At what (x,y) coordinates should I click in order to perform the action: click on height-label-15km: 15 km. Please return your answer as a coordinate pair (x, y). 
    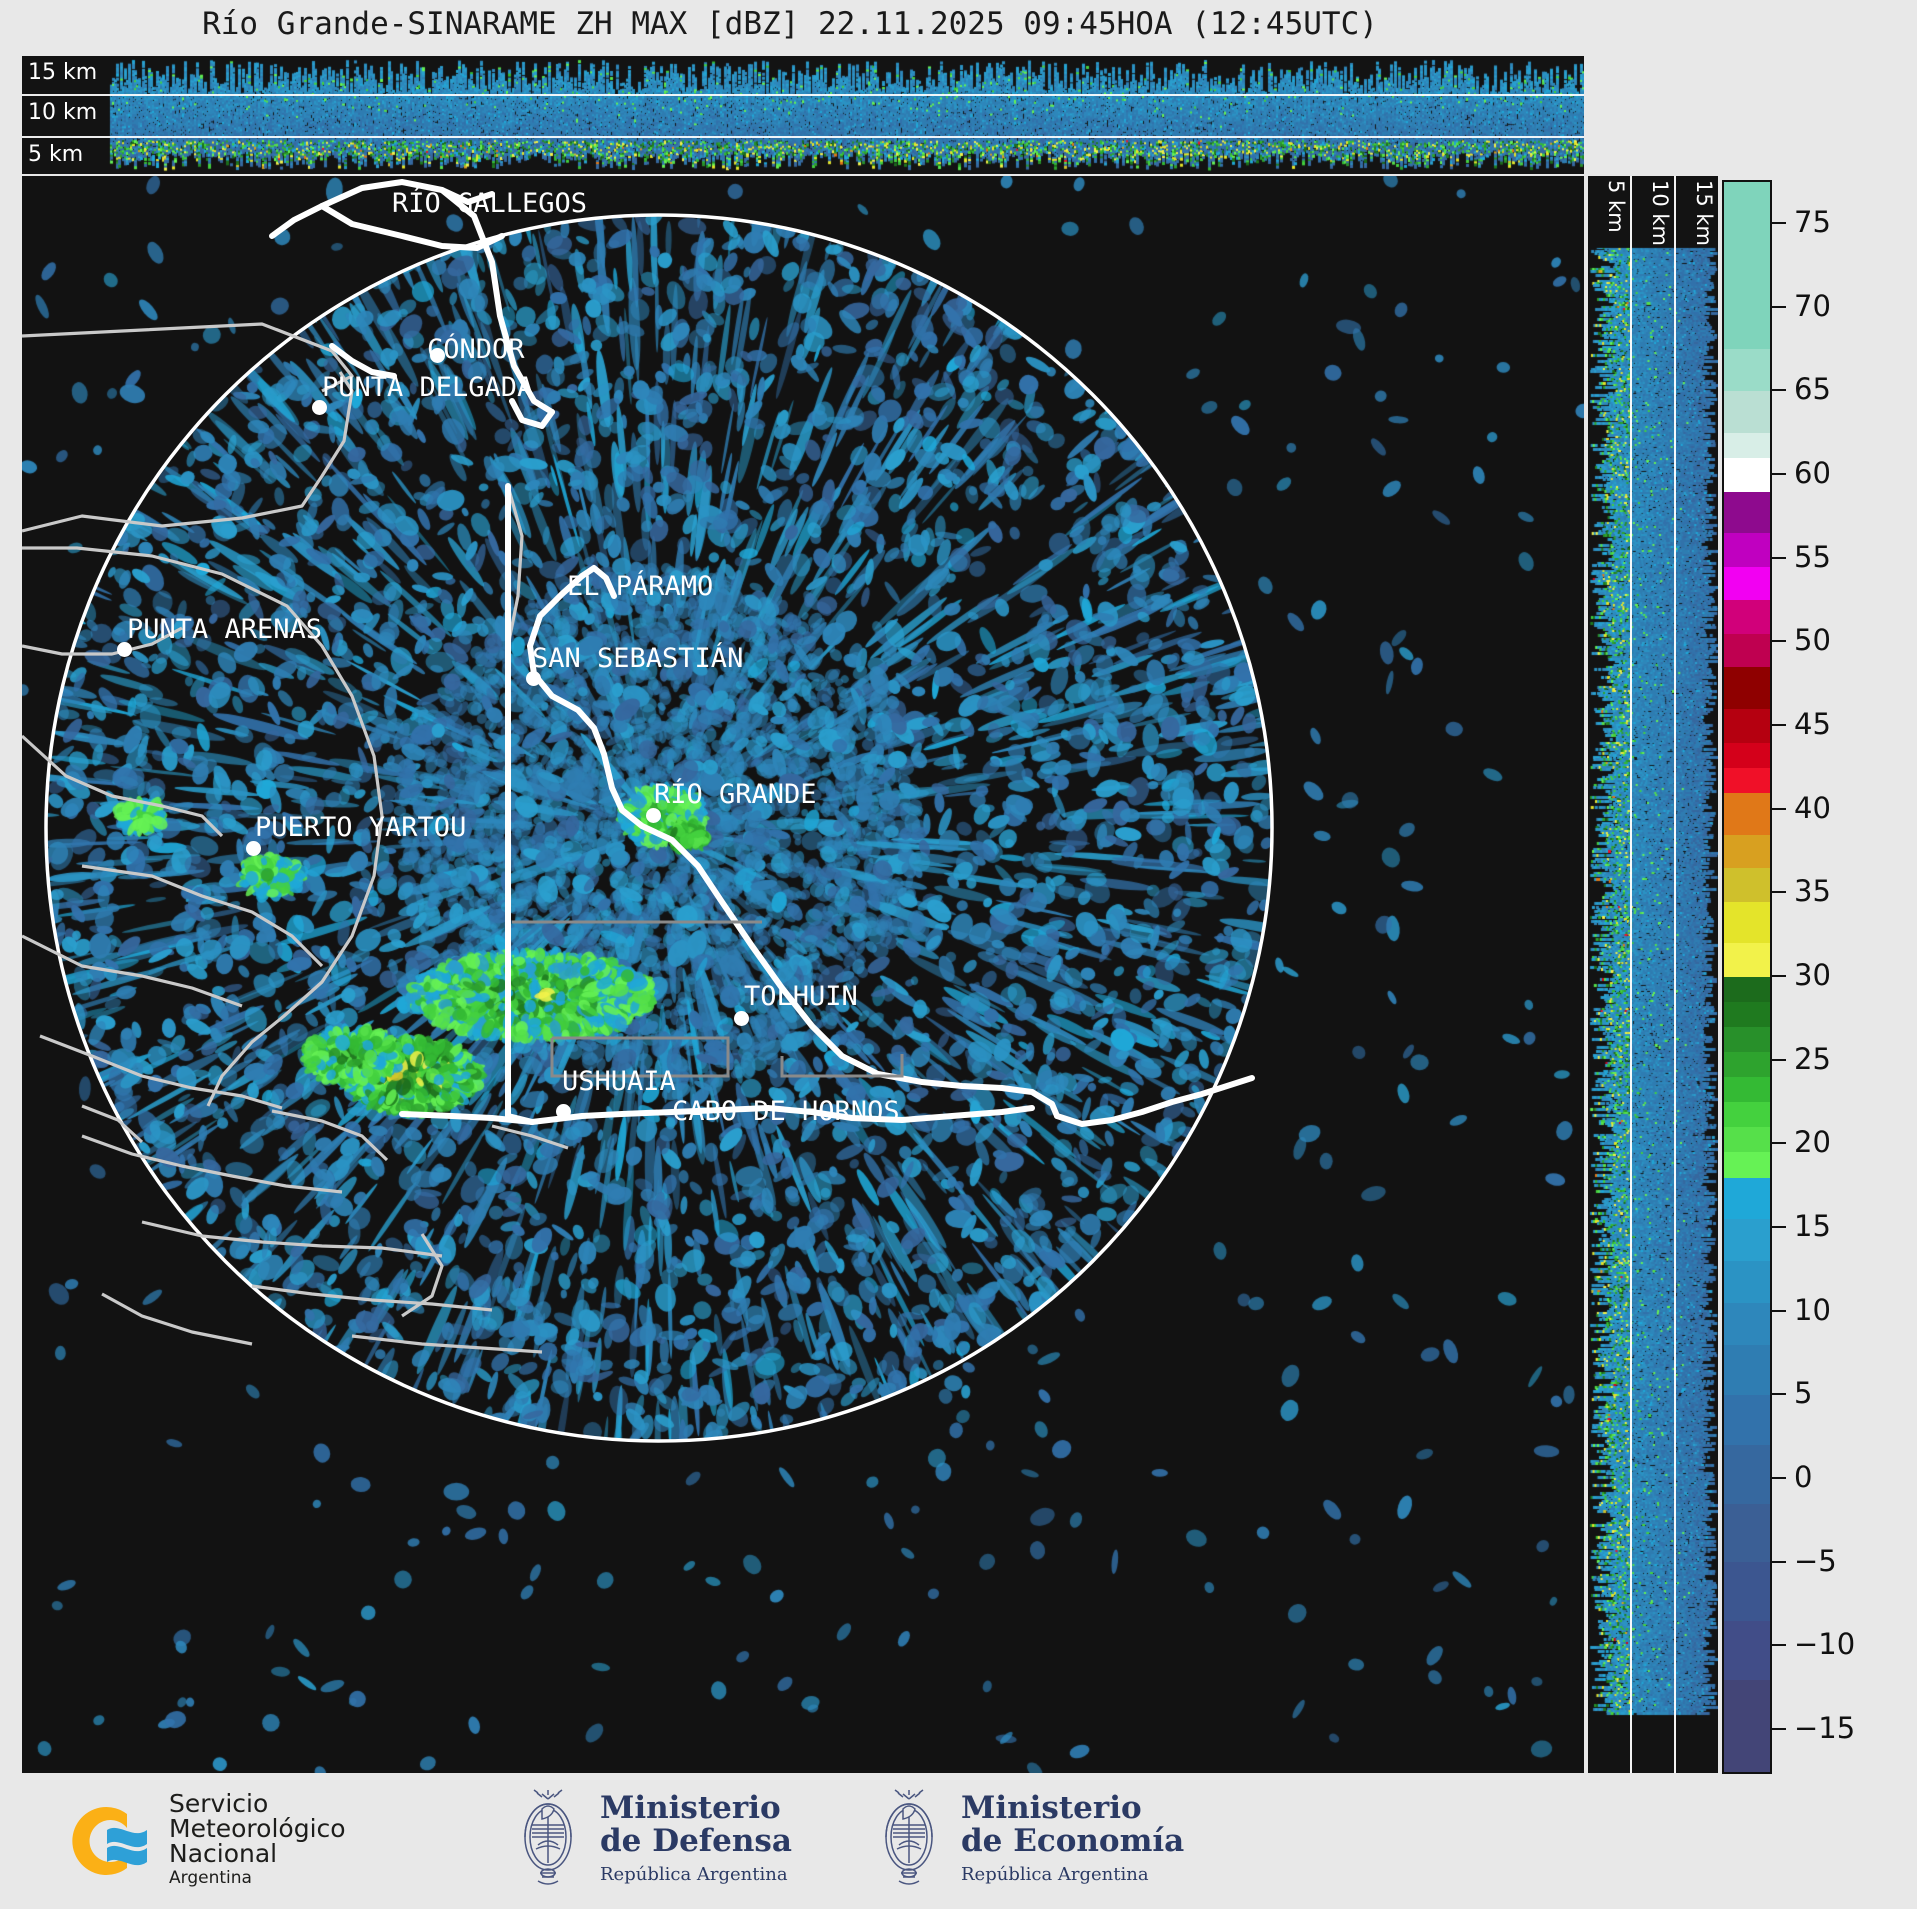
    Looking at the image, I should click on (63, 72).